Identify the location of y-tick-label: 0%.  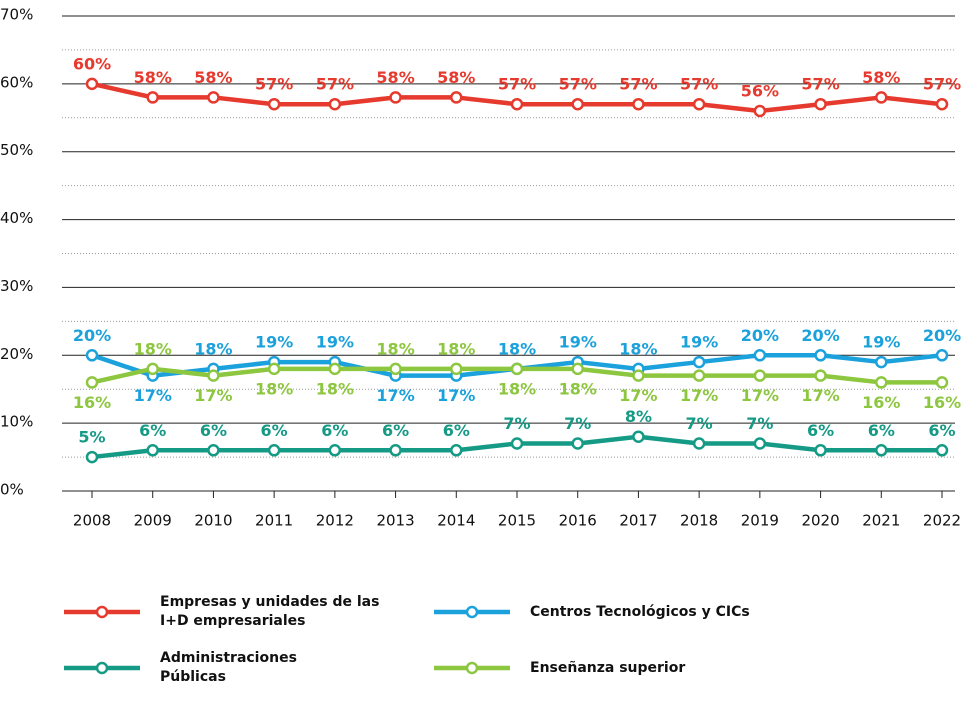
(12, 490).